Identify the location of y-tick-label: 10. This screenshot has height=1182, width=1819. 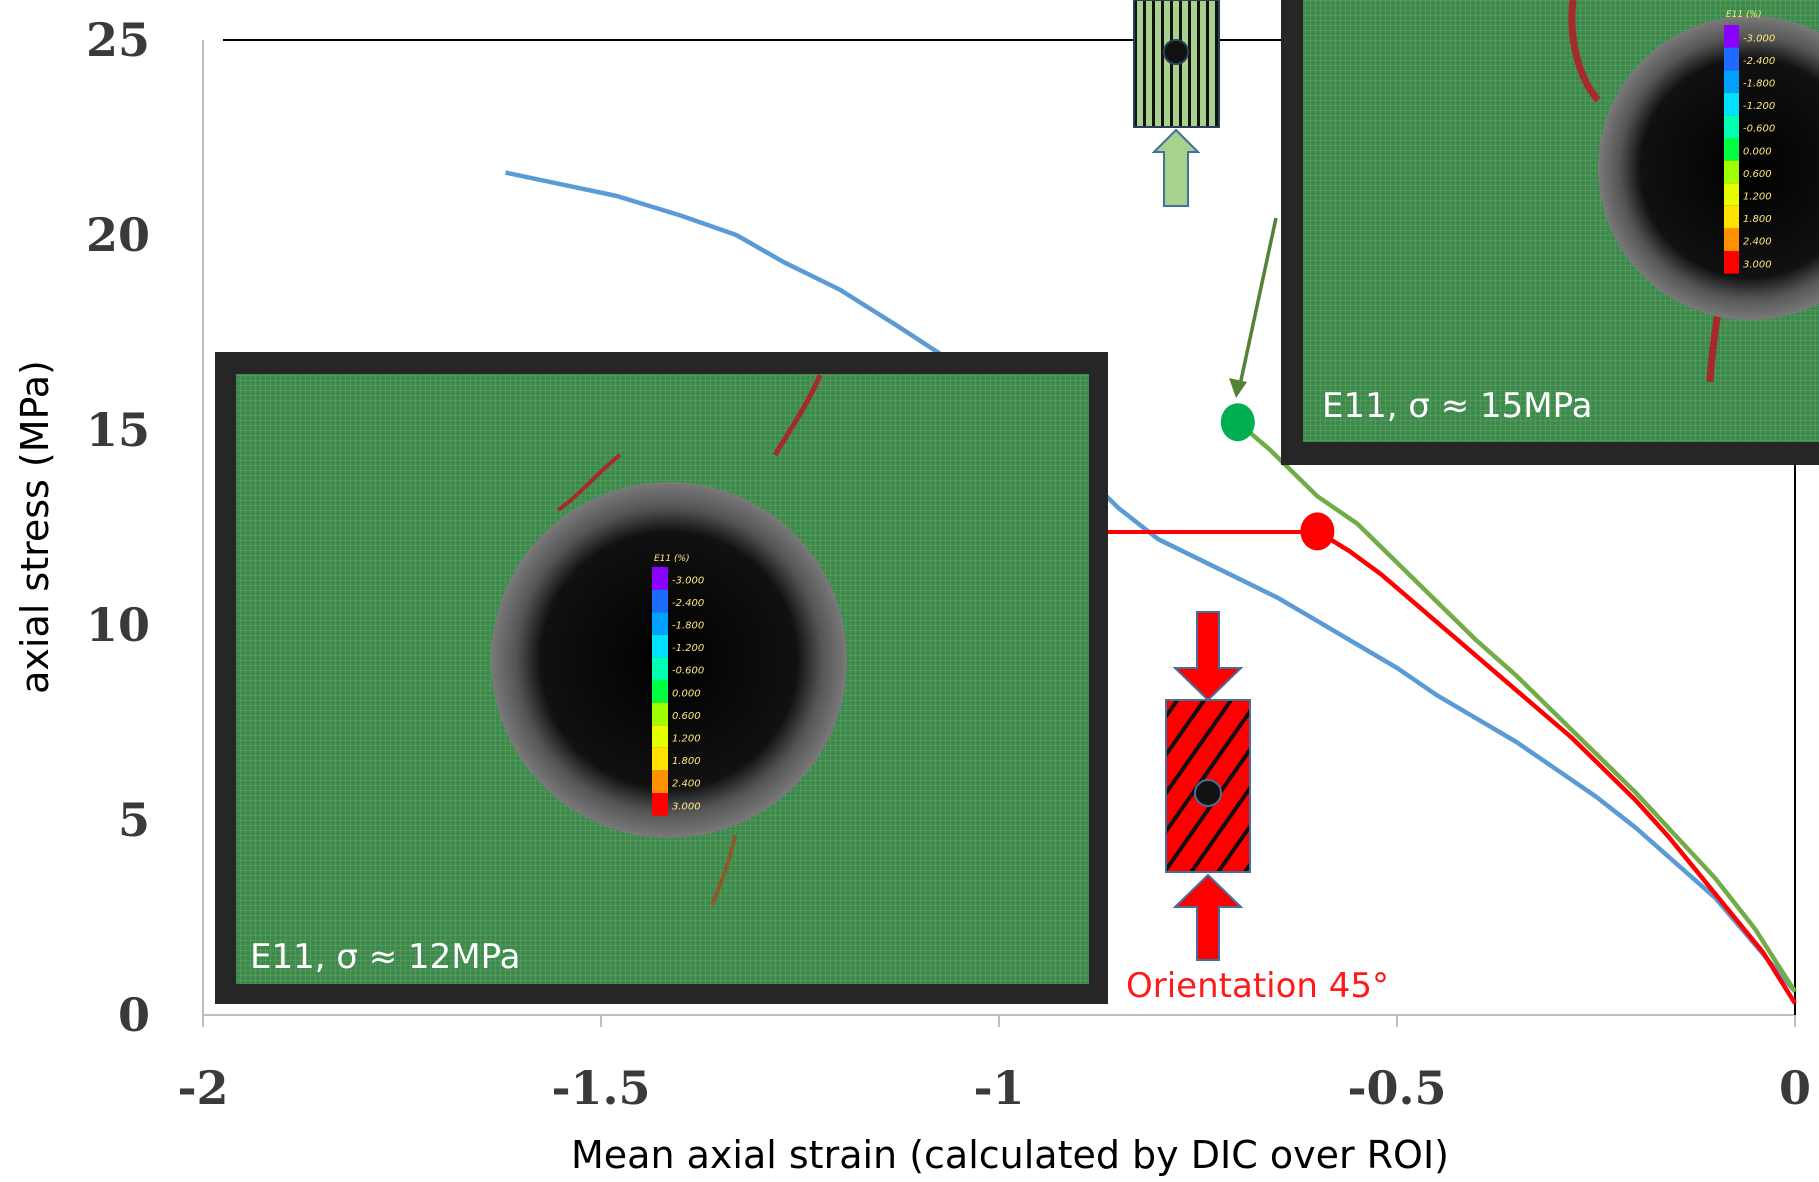
(118, 625).